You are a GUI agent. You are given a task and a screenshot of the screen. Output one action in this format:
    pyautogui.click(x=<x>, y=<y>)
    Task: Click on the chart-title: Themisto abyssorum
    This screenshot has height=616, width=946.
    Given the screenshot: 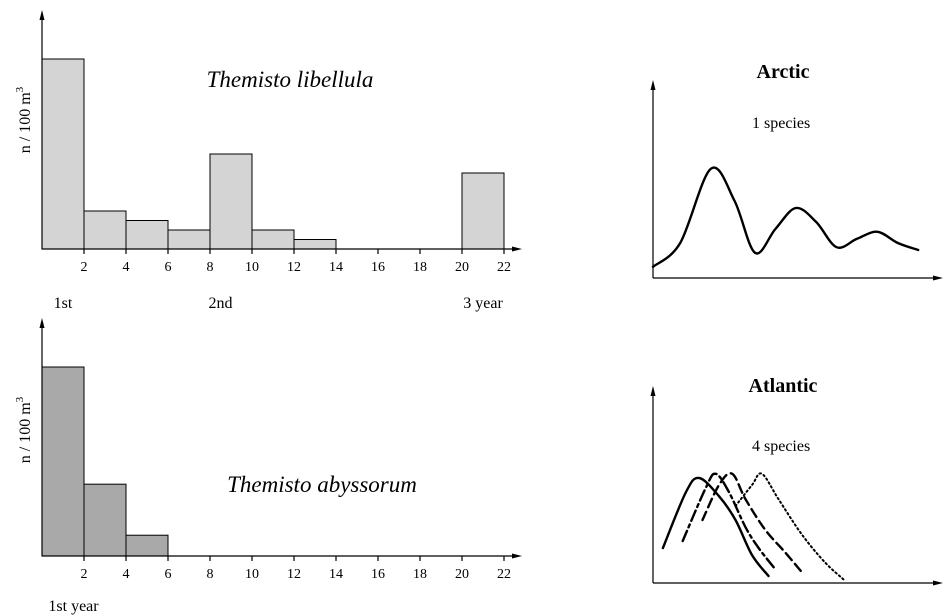 What is the action you would take?
    pyautogui.click(x=322, y=484)
    